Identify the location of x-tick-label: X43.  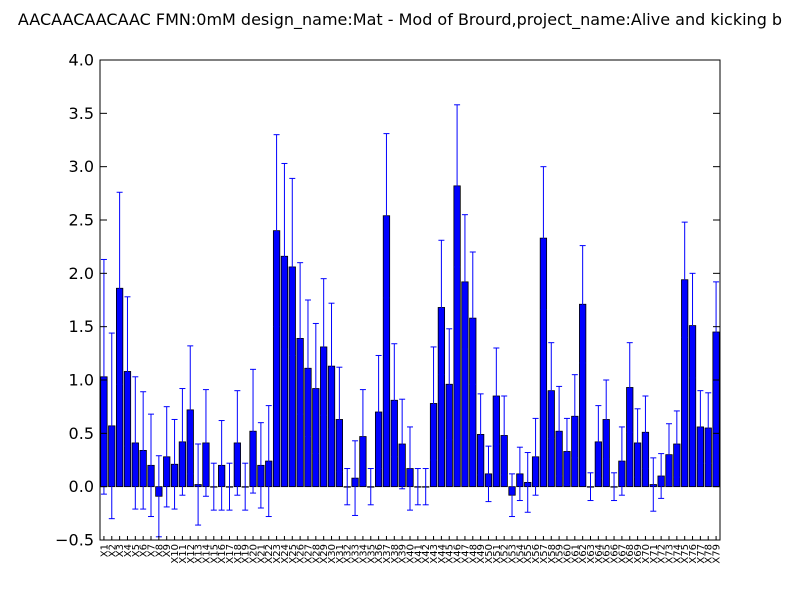
(434, 554).